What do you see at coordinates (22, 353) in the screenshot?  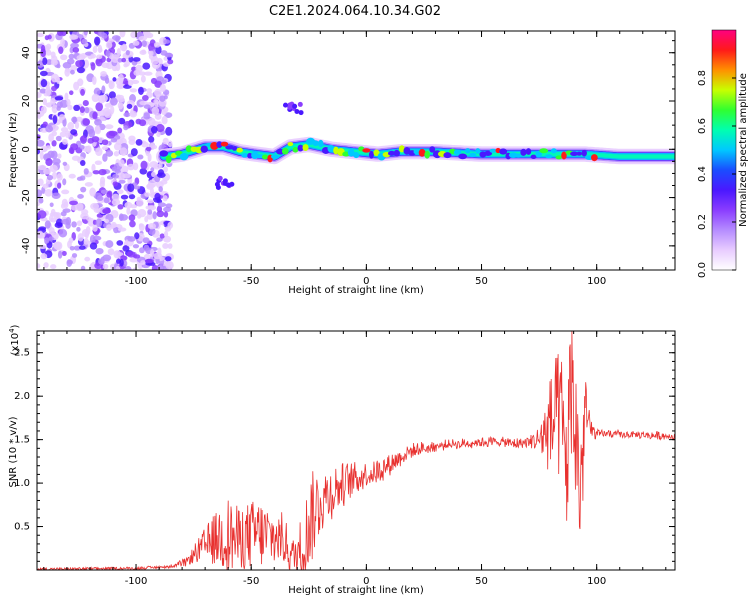 I see `y-tick-label: 2.5` at bounding box center [22, 353].